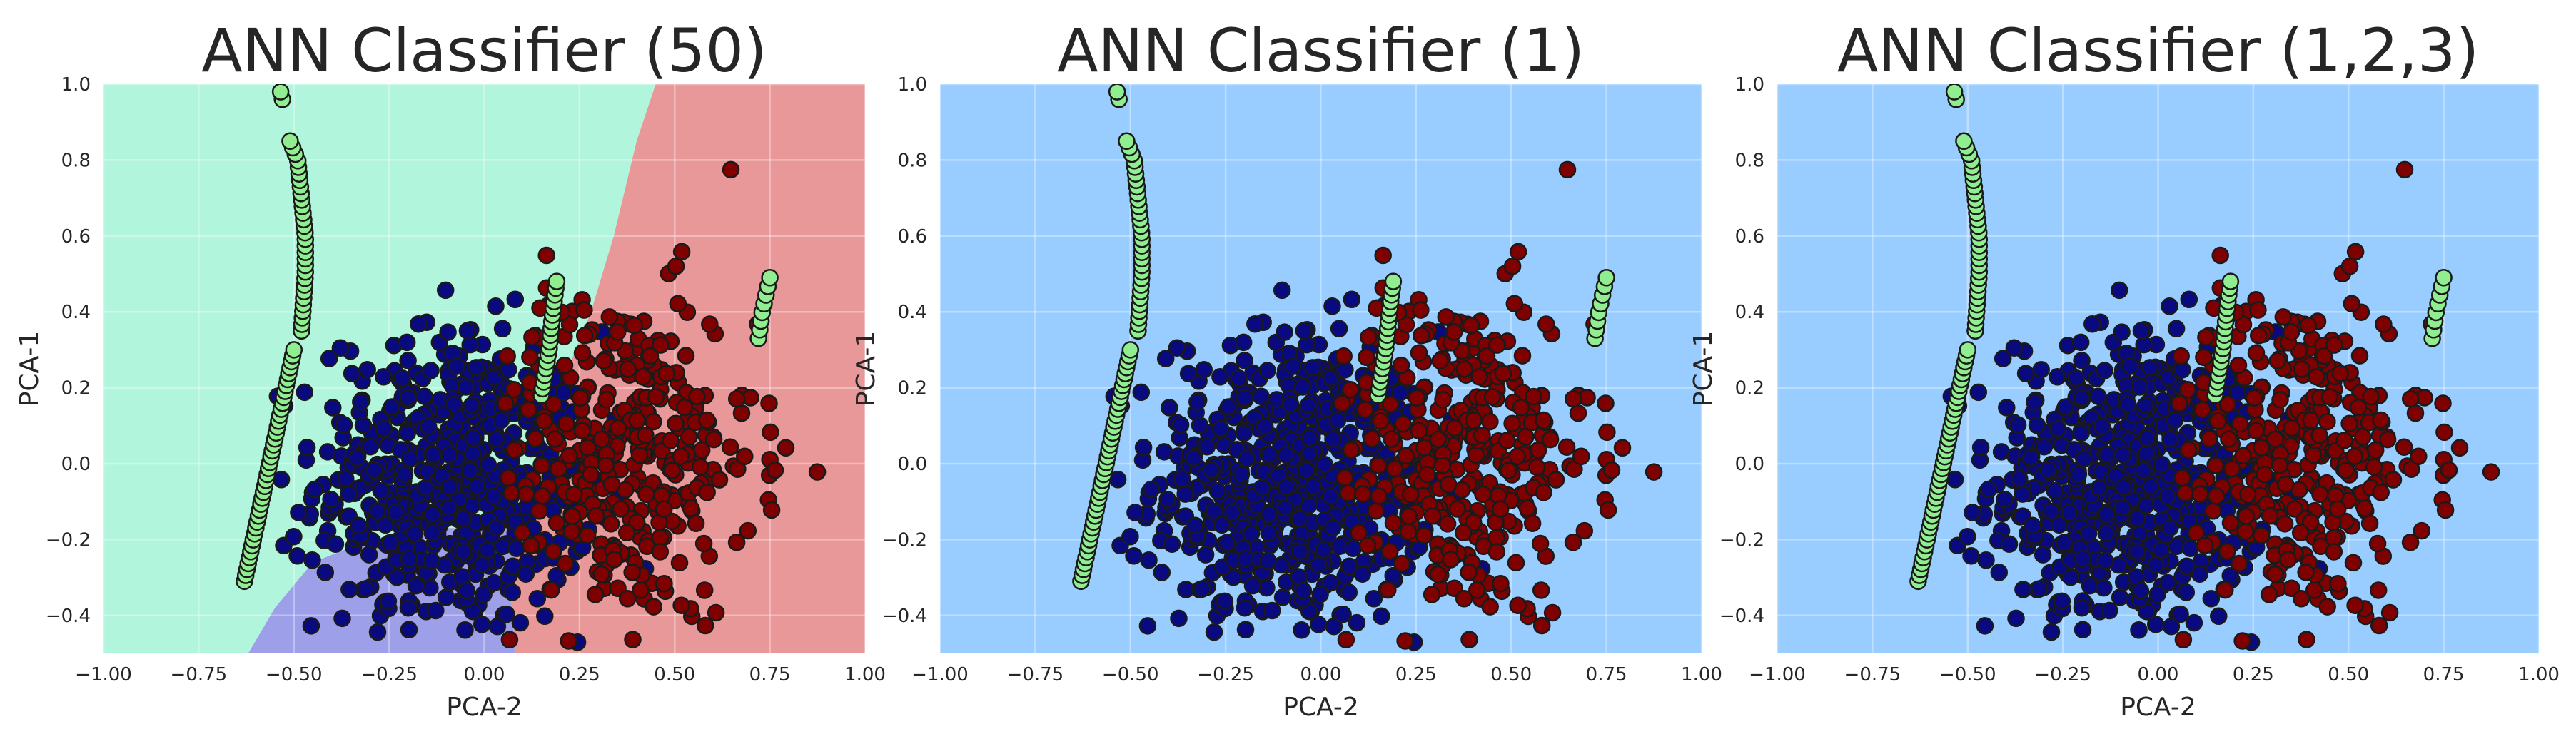 The height and width of the screenshot is (729, 2576). I want to click on chart-title: ANN Classifier (1,2,3), so click(2158, 51).